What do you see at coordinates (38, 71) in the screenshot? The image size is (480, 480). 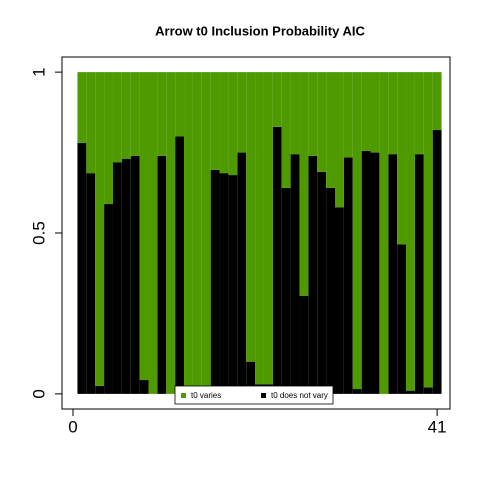 I see `y-tick-label: 1` at bounding box center [38, 71].